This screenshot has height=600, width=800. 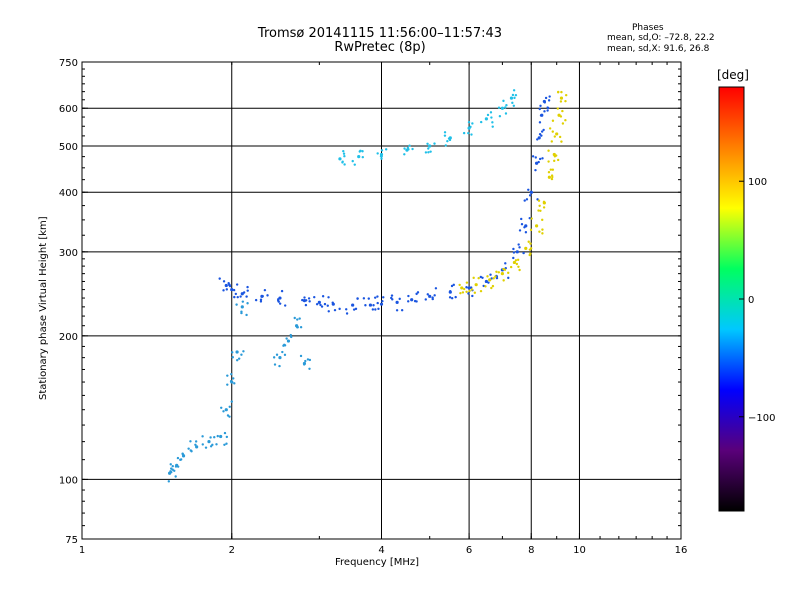 I want to click on y-tick-label: 750, so click(x=68, y=63).